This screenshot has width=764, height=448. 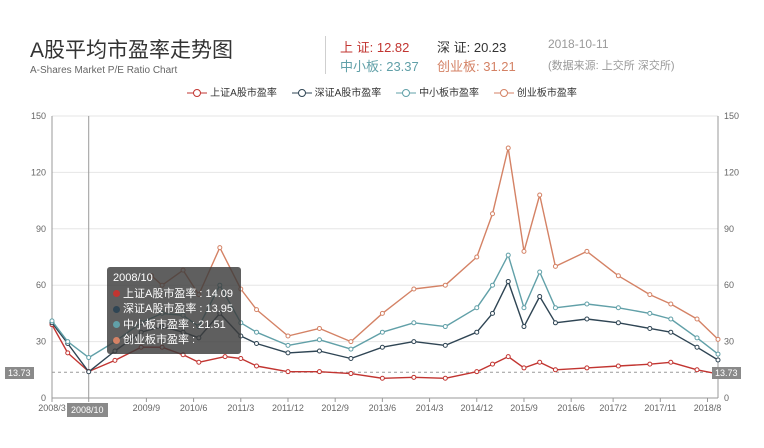 What do you see at coordinates (194, 408) in the screenshot?
I see `x-tick-label: 2010/6` at bounding box center [194, 408].